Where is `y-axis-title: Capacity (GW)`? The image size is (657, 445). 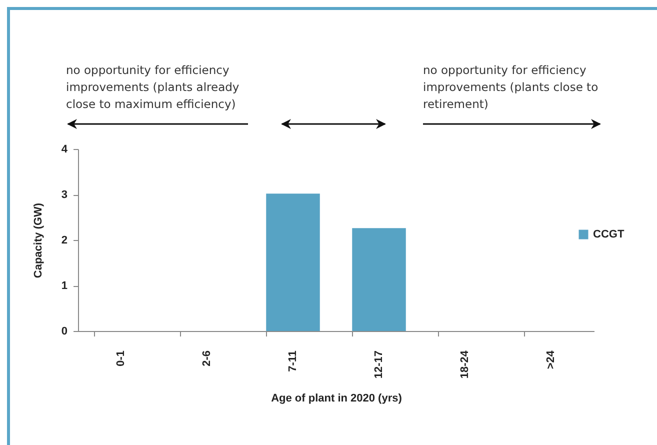
y-axis-title: Capacity (GW) is located at coordinates (38, 240).